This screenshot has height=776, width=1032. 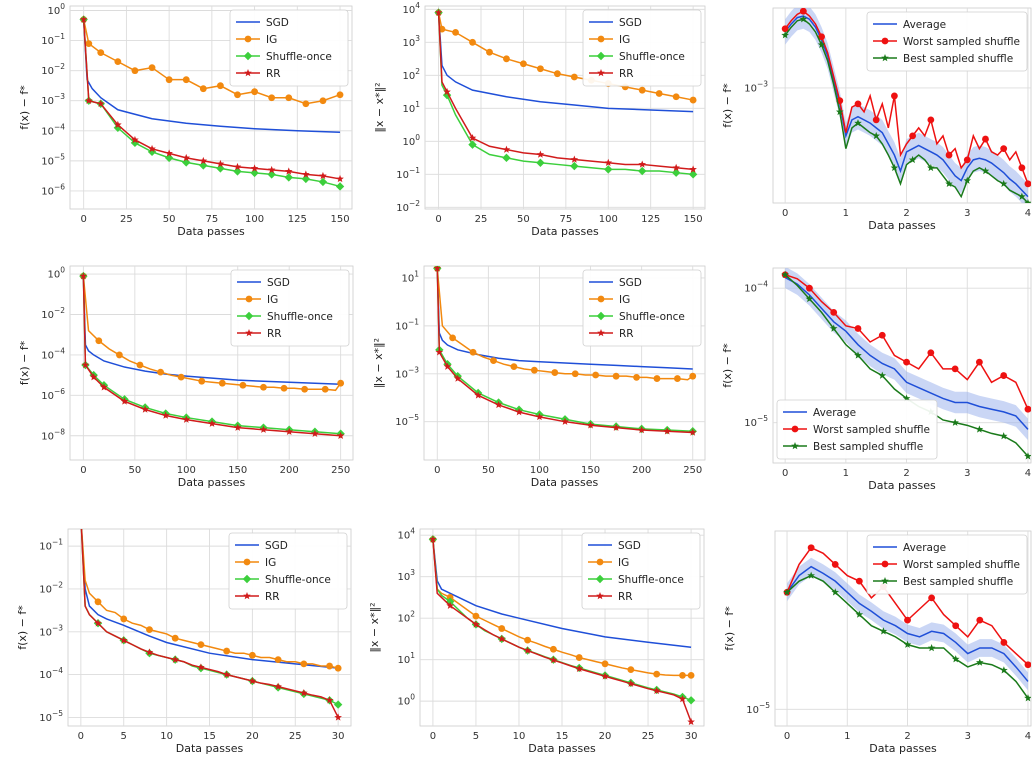 What do you see at coordinates (53, 353) in the screenshot?
I see `y-tick-label: 10⁻⁴` at bounding box center [53, 353].